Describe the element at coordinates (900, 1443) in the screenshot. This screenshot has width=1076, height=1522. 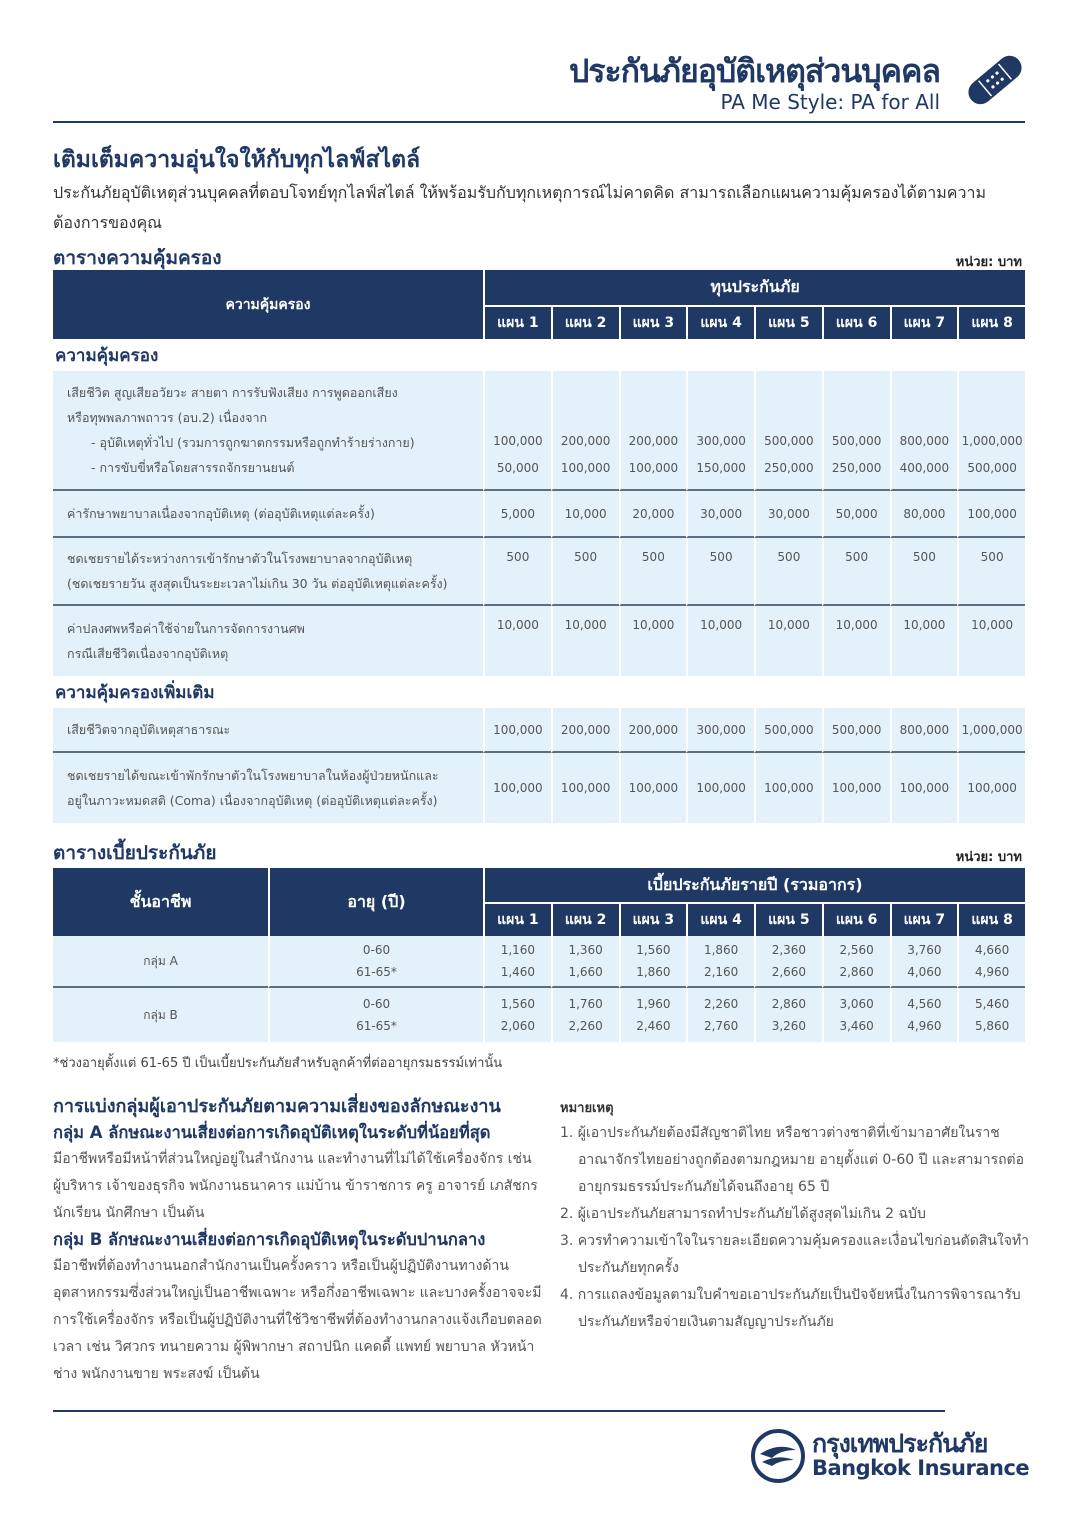
I see `logo-text-th: กรุงเทพประกันภัย` at that location.